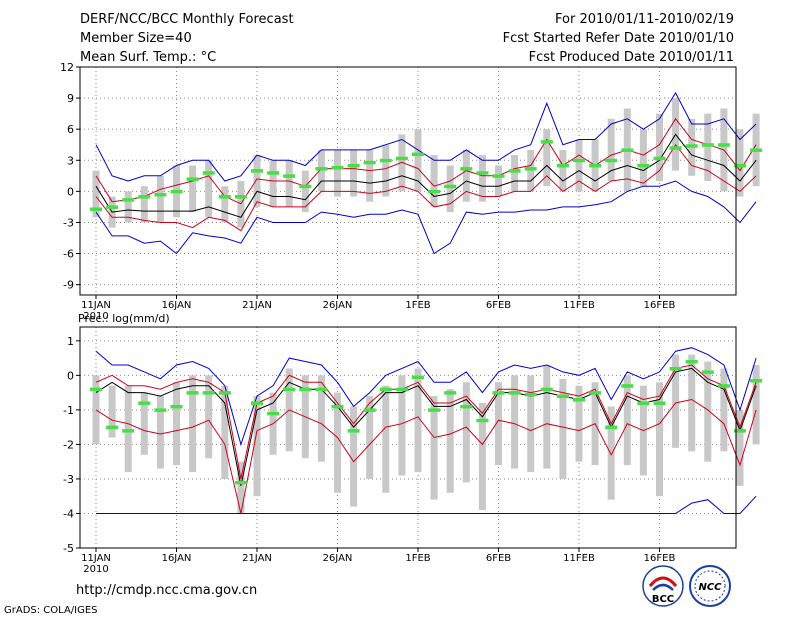 The width and height of the screenshot is (800, 618). I want to click on y-tick-label: 12, so click(67, 67).